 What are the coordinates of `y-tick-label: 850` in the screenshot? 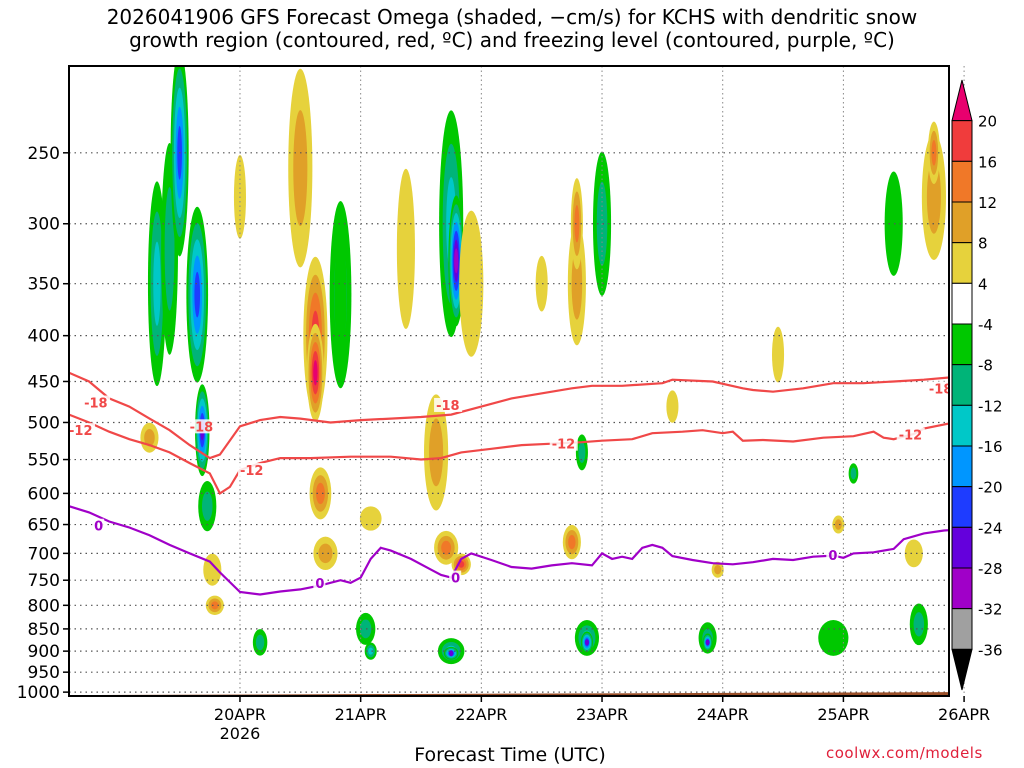 It's located at (44, 630).